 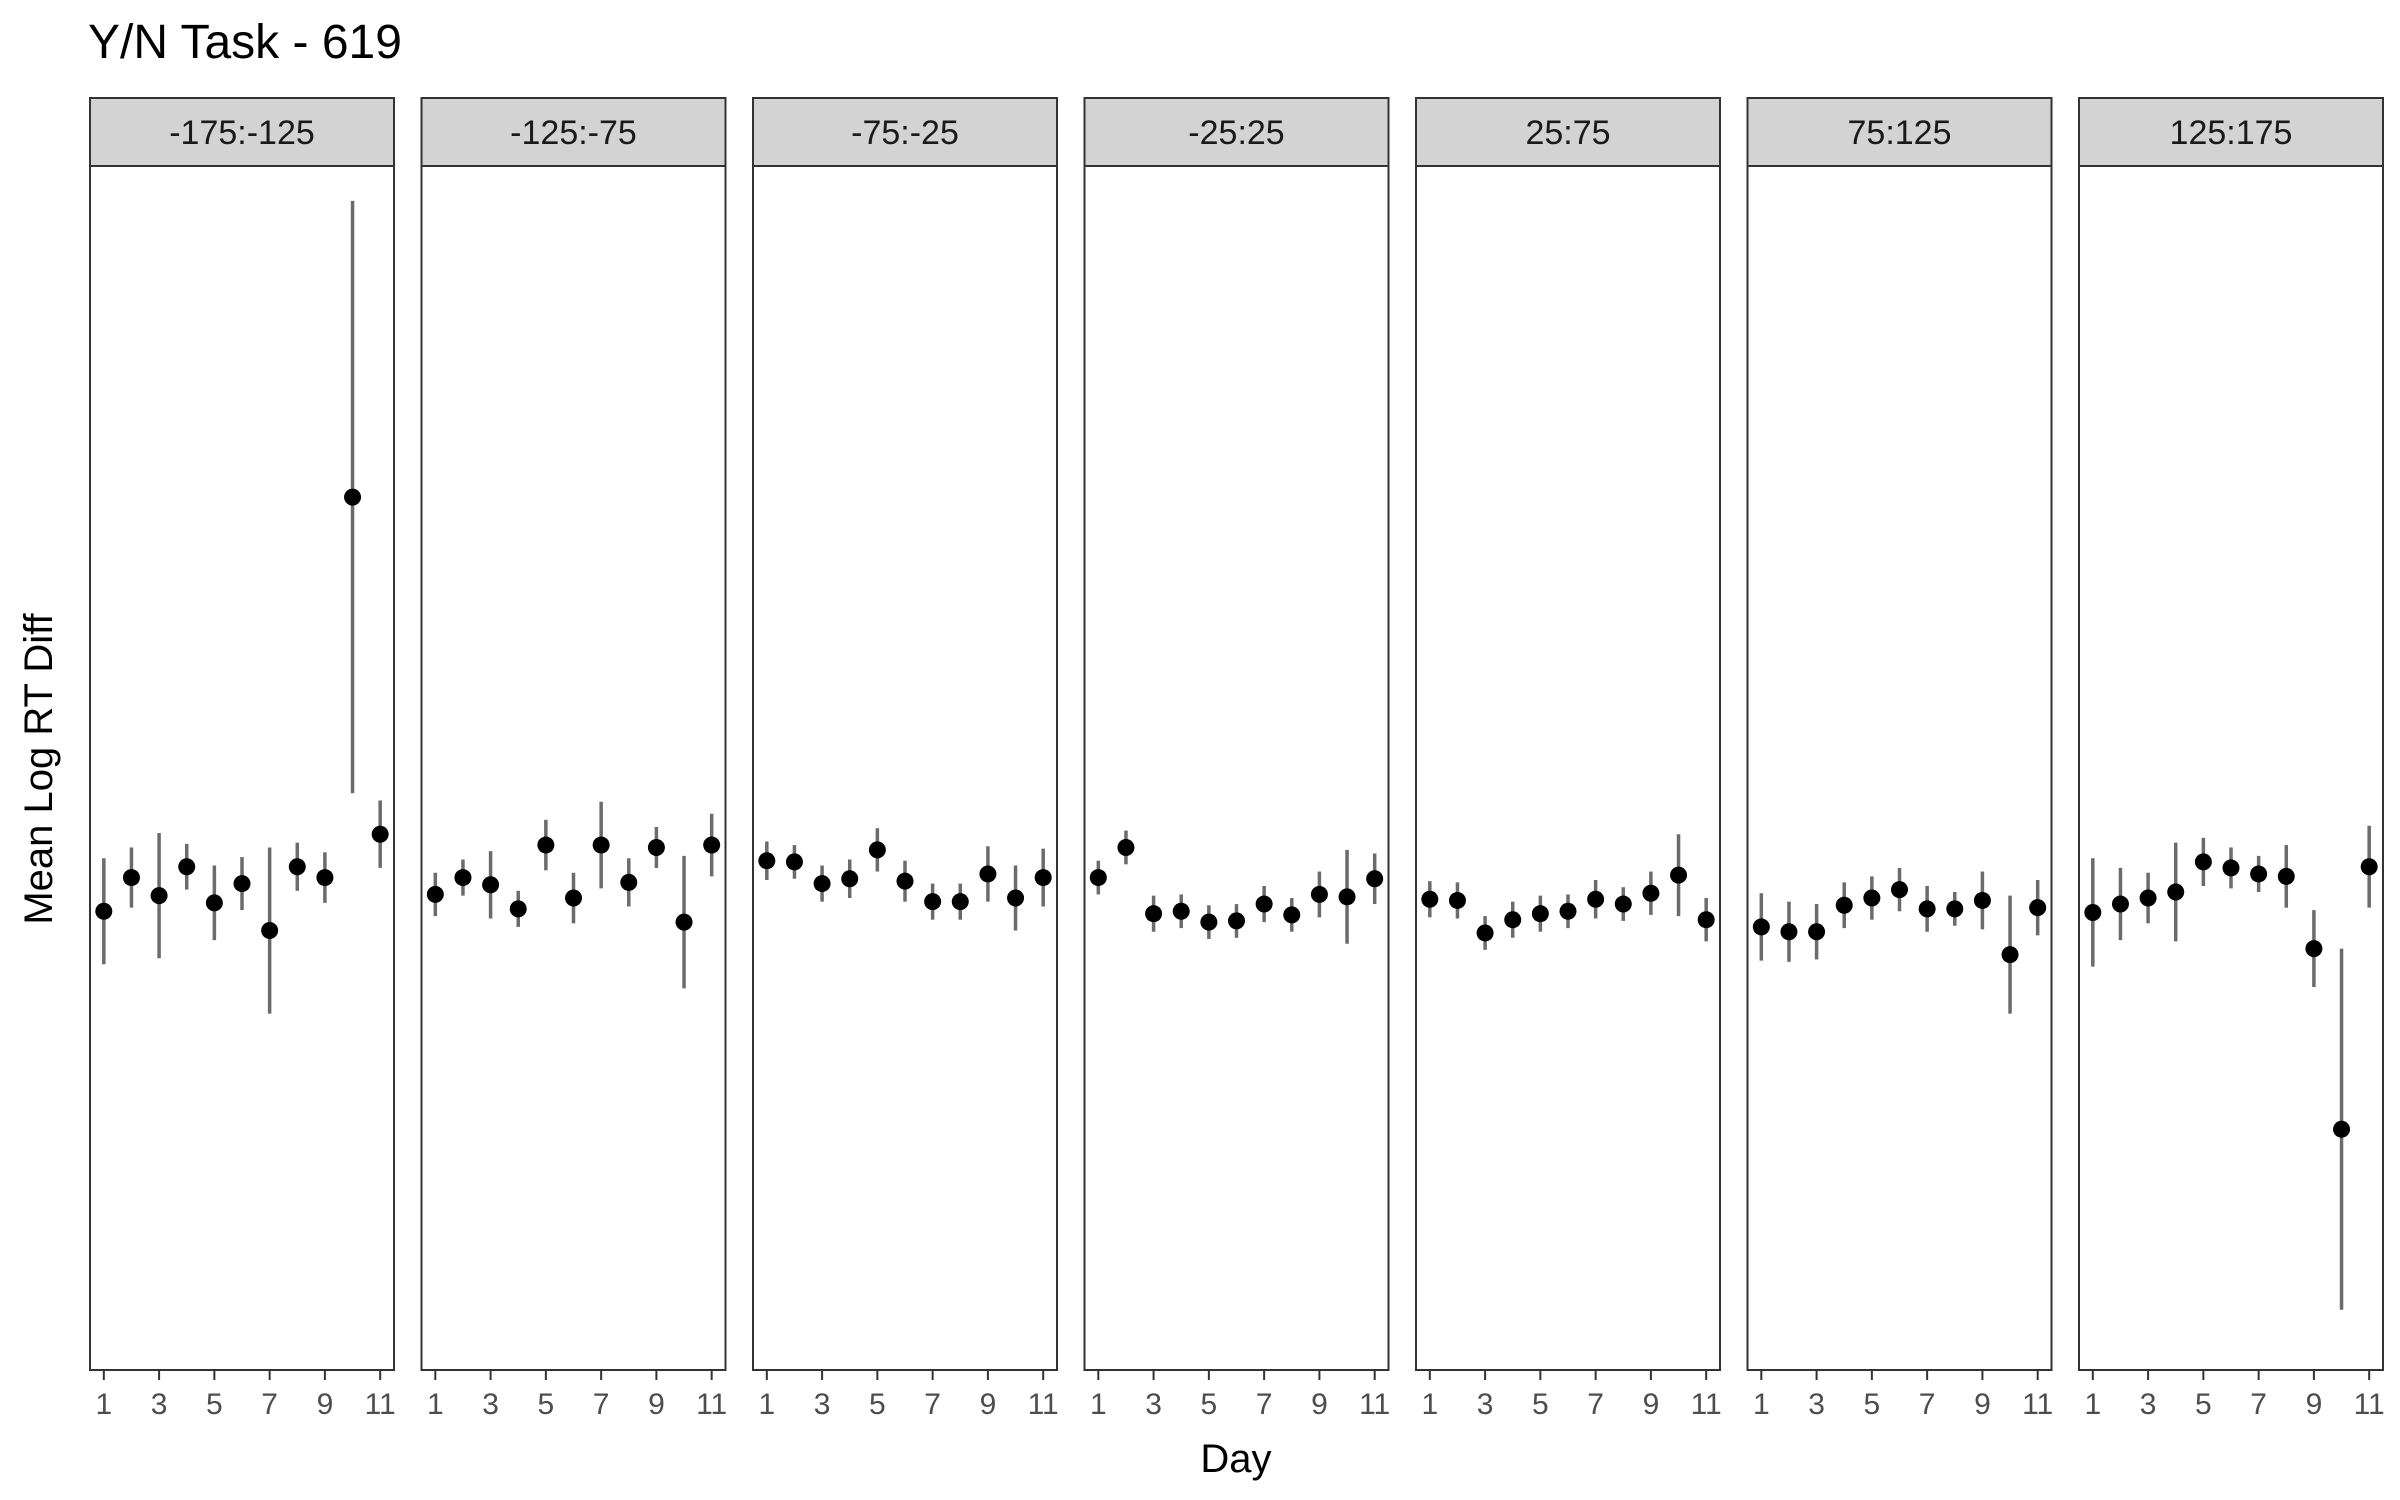 What do you see at coordinates (1900, 133) in the screenshot?
I see `facet-strip-label: 75:125` at bounding box center [1900, 133].